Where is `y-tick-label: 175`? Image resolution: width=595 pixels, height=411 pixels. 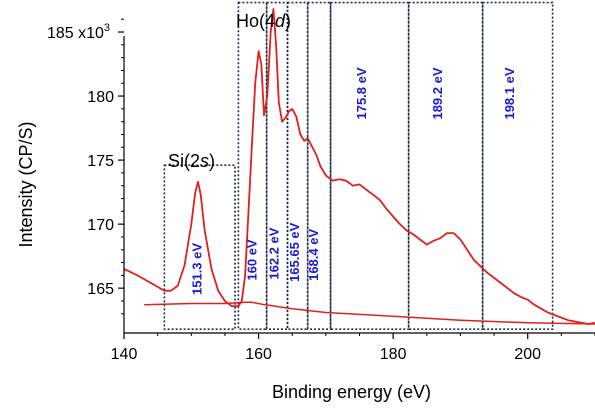 y-tick-label: 175 is located at coordinates (100, 161).